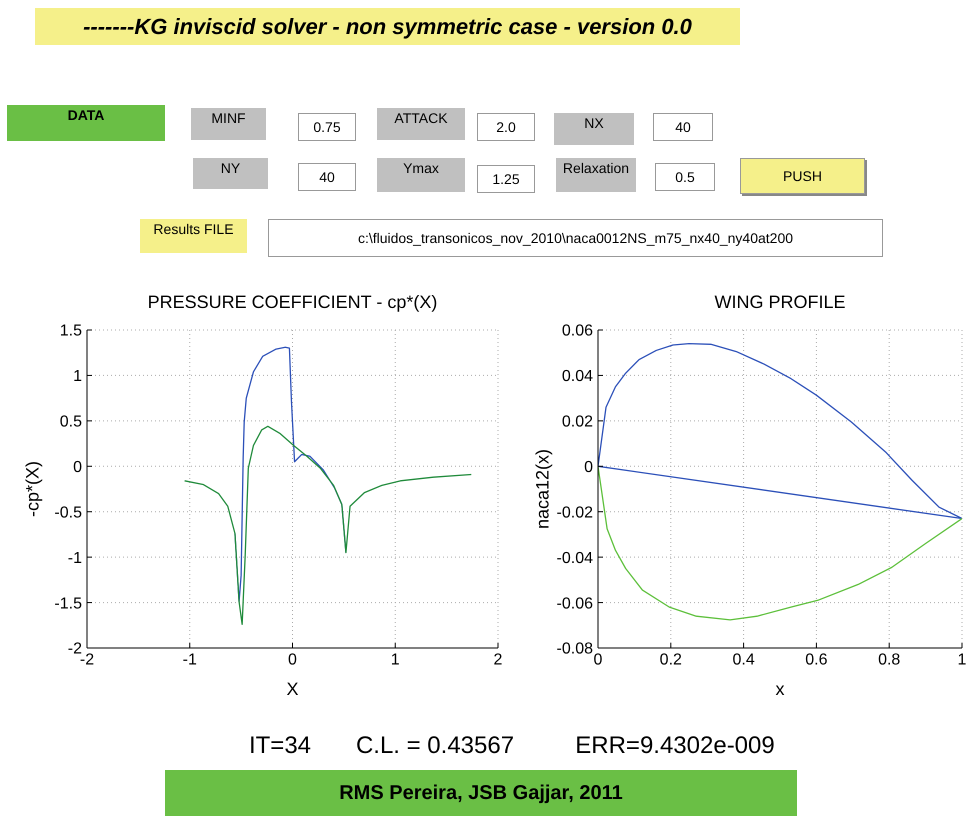 This screenshot has height=818, width=969. I want to click on x-tick-label: 0.4, so click(743, 659).